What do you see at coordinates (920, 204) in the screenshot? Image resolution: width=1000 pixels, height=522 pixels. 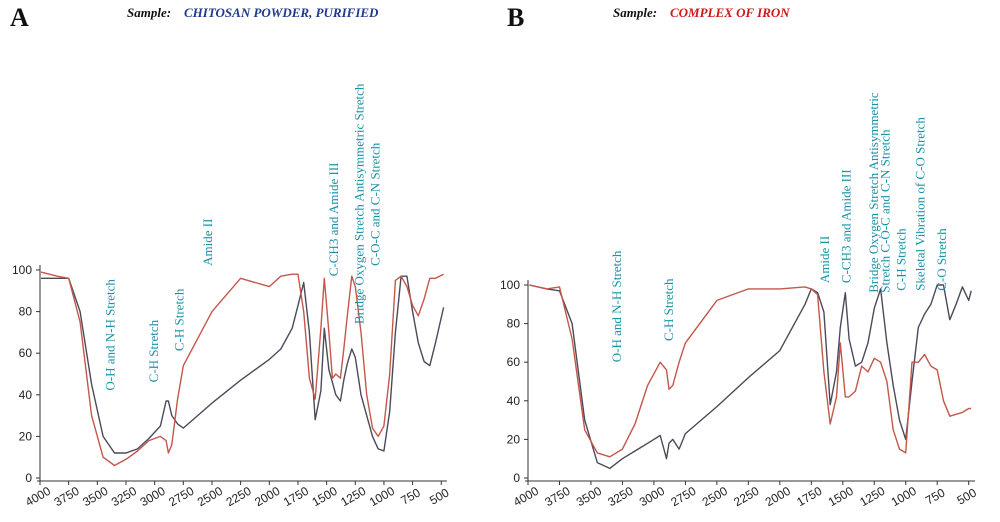 I see `band-annotation: Skeletal Vibration of C-O Stretch` at bounding box center [920, 204].